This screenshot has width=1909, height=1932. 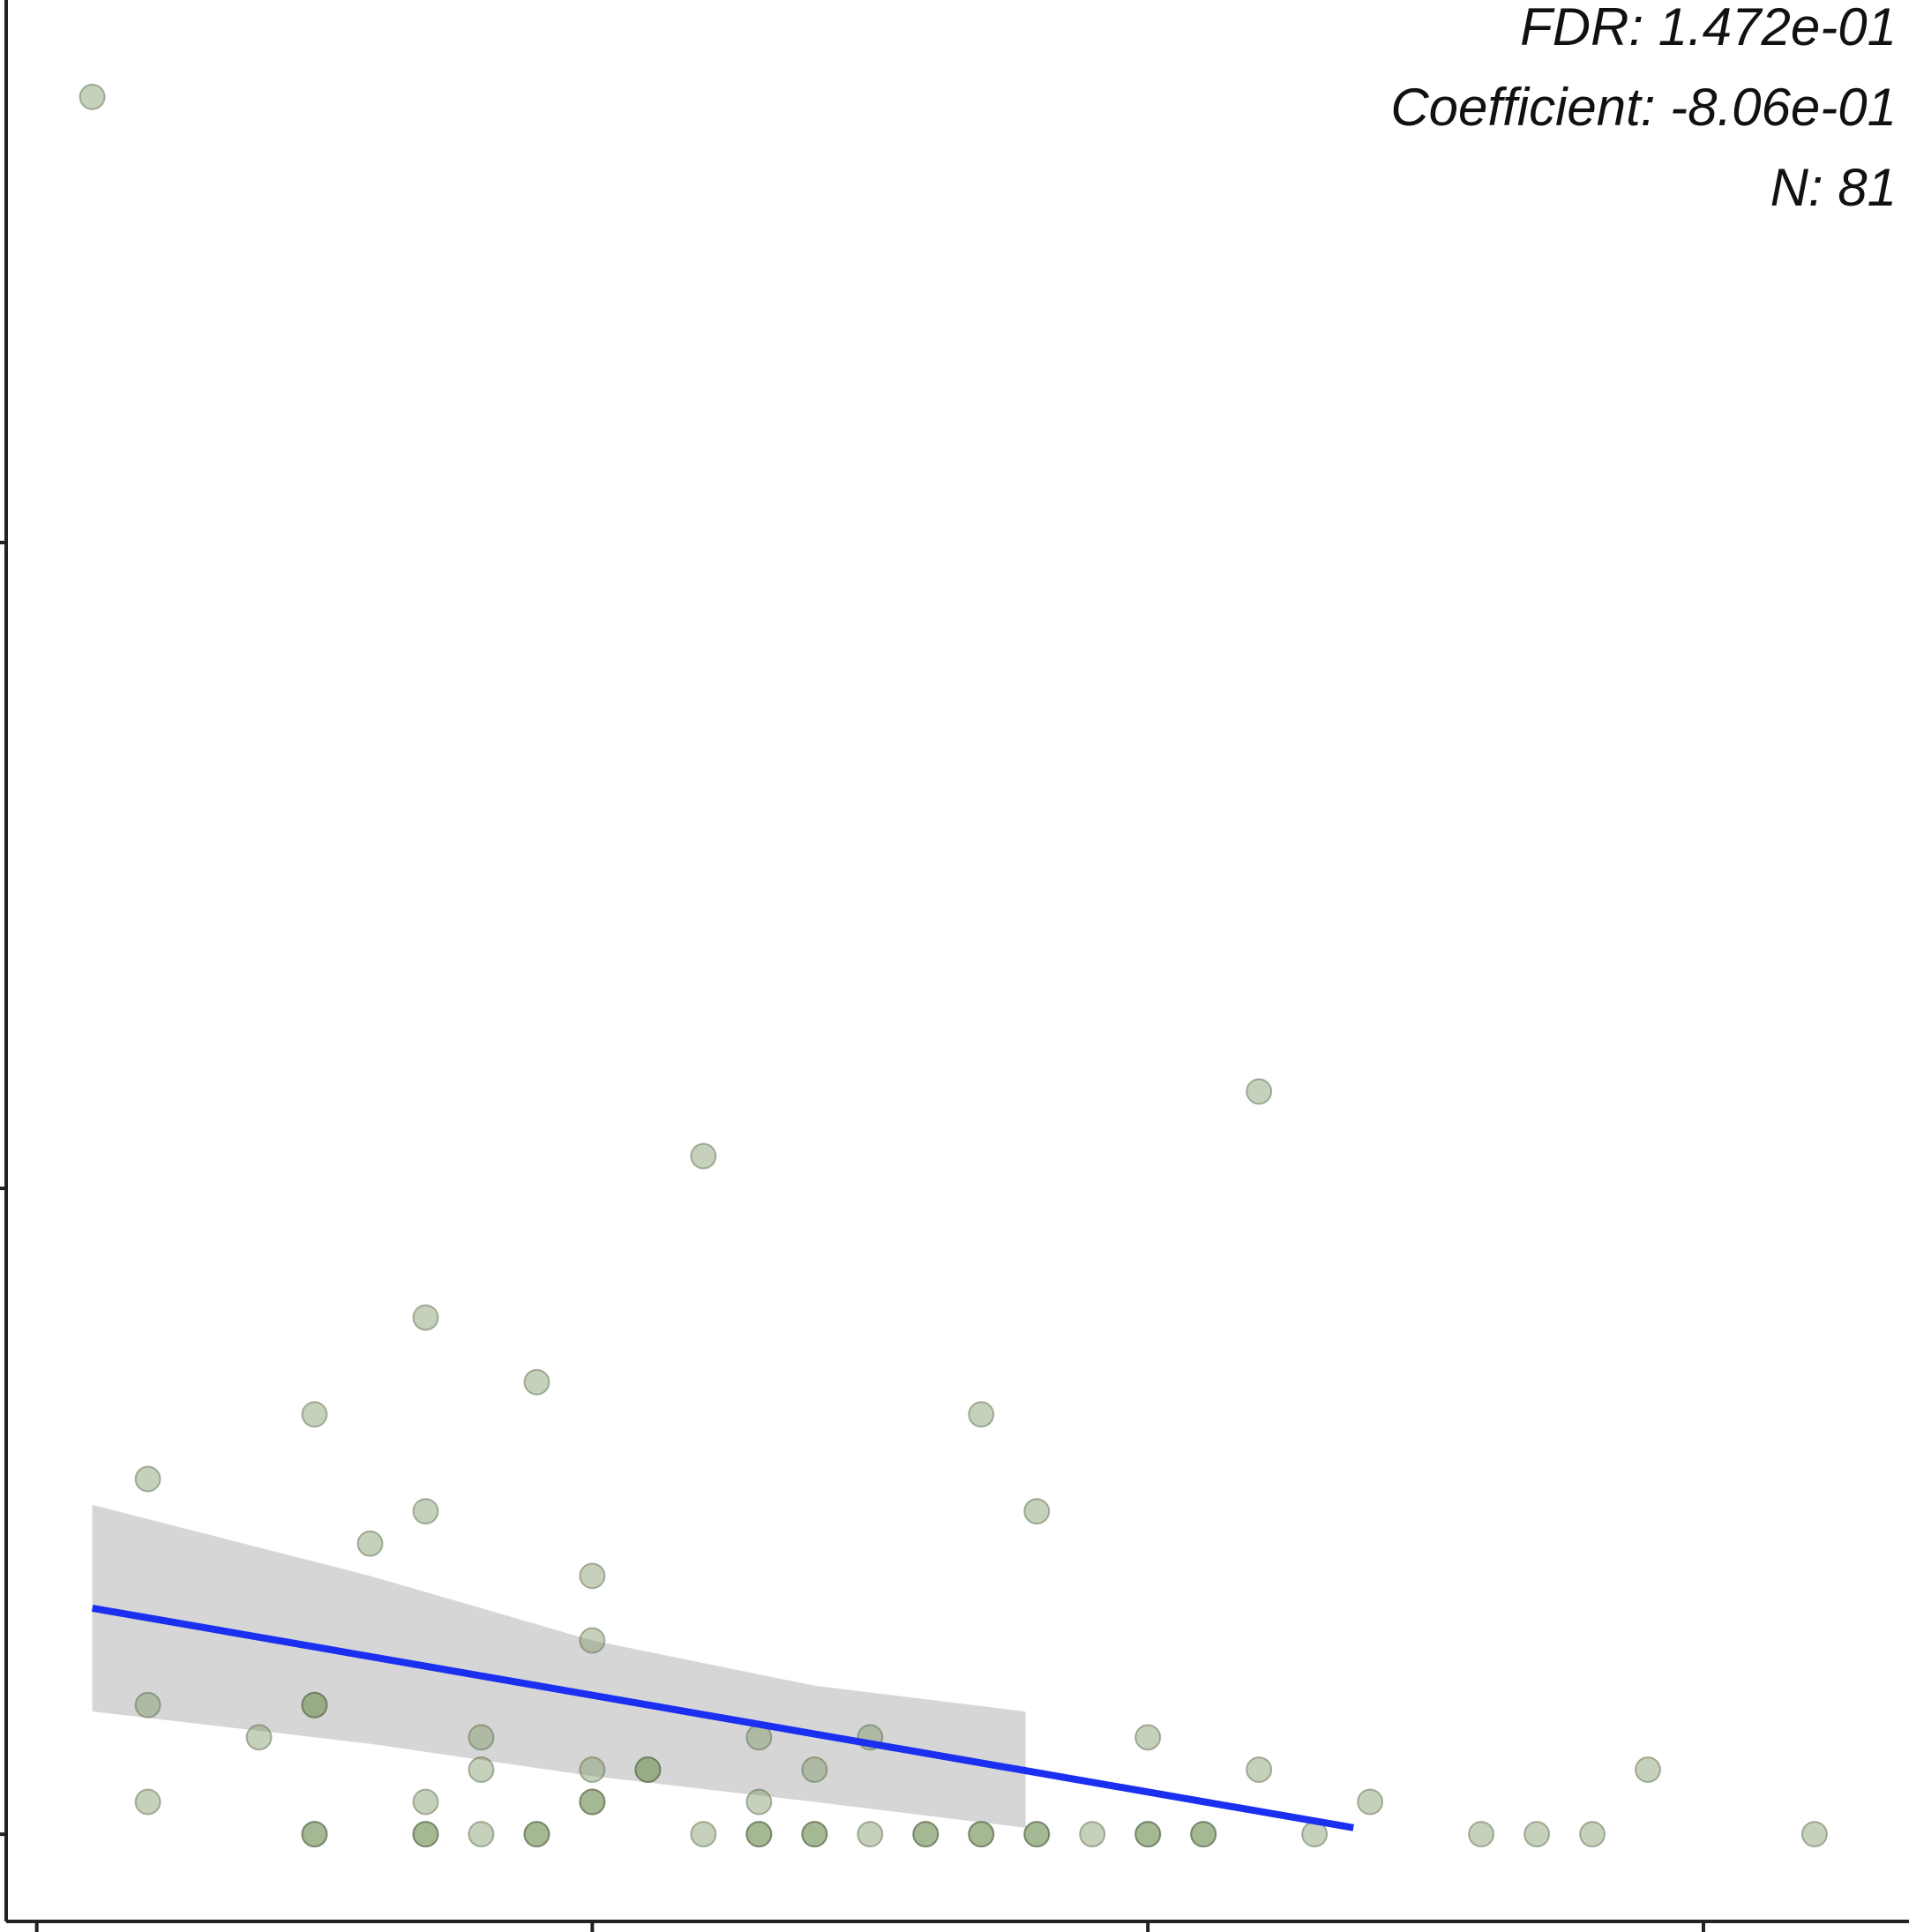 What do you see at coordinates (1834, 188) in the screenshot?
I see `annotation: N: 81` at bounding box center [1834, 188].